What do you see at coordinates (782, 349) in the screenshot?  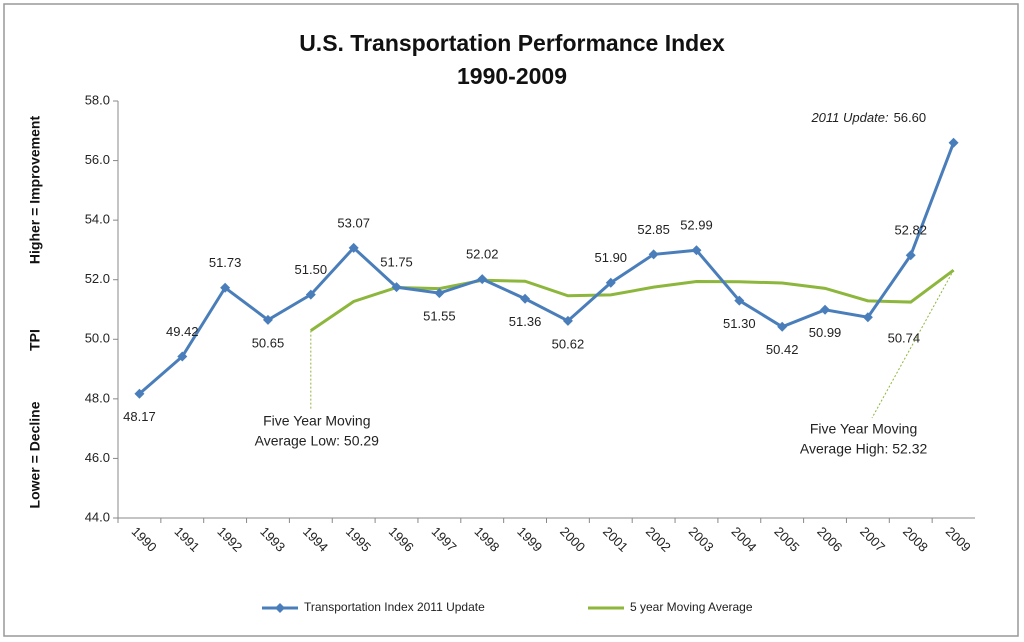 I see `data-label: 50.42` at bounding box center [782, 349].